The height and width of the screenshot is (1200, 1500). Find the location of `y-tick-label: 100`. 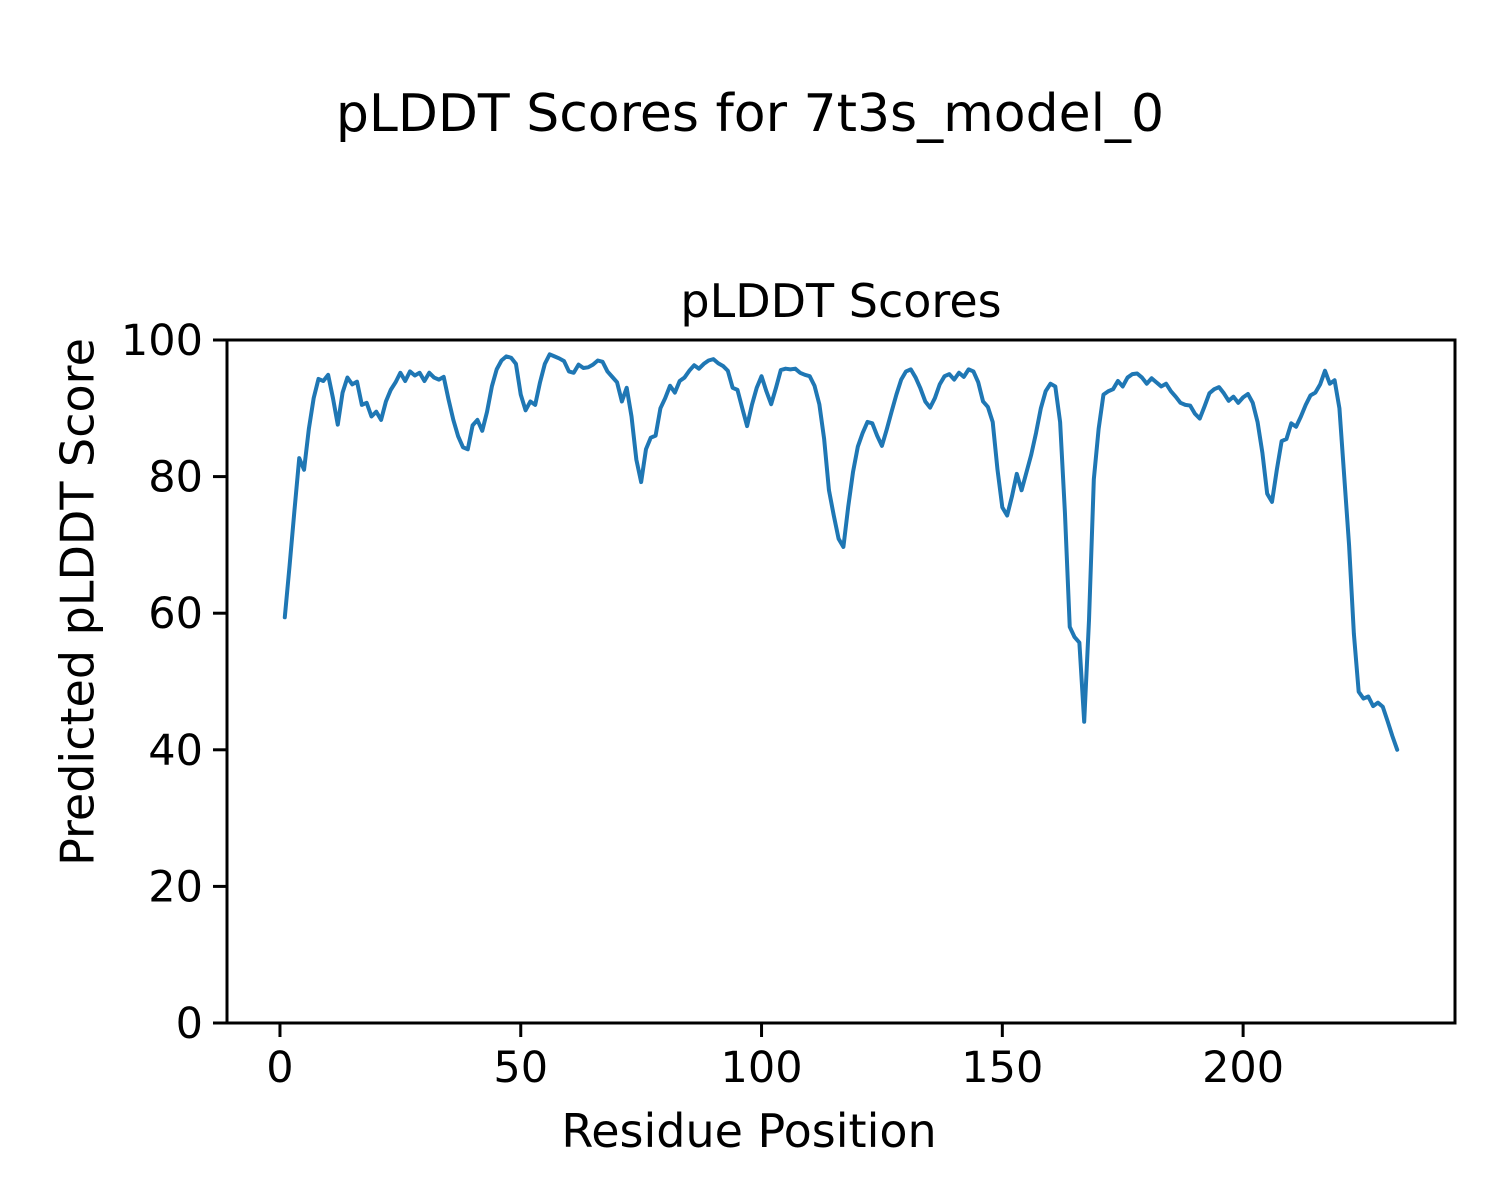

y-tick-label: 100 is located at coordinates (162, 341).